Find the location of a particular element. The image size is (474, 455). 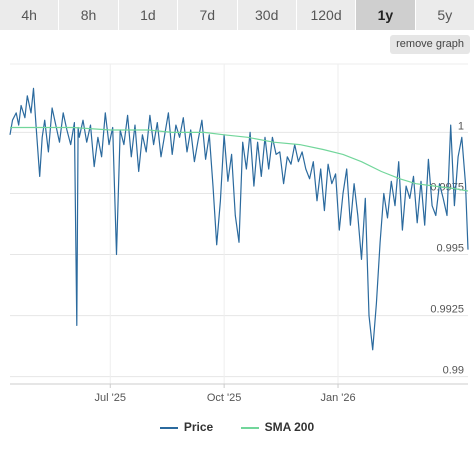

sma-series-line is located at coordinates (239, 159).